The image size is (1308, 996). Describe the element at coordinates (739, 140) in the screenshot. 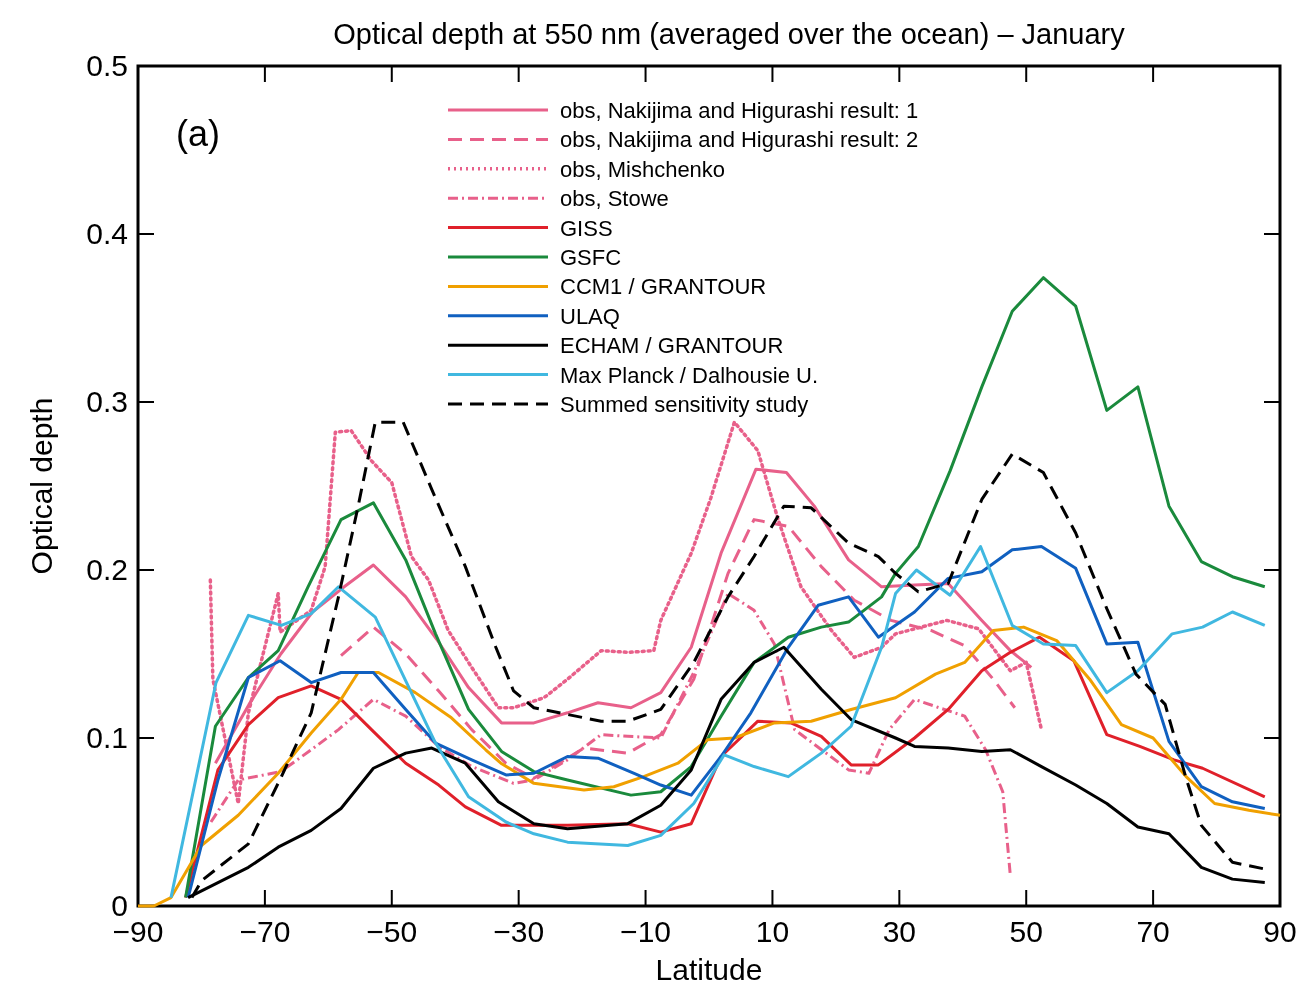

I see `legend-label: obs, Nakijima and Higurashi result: 2` at that location.